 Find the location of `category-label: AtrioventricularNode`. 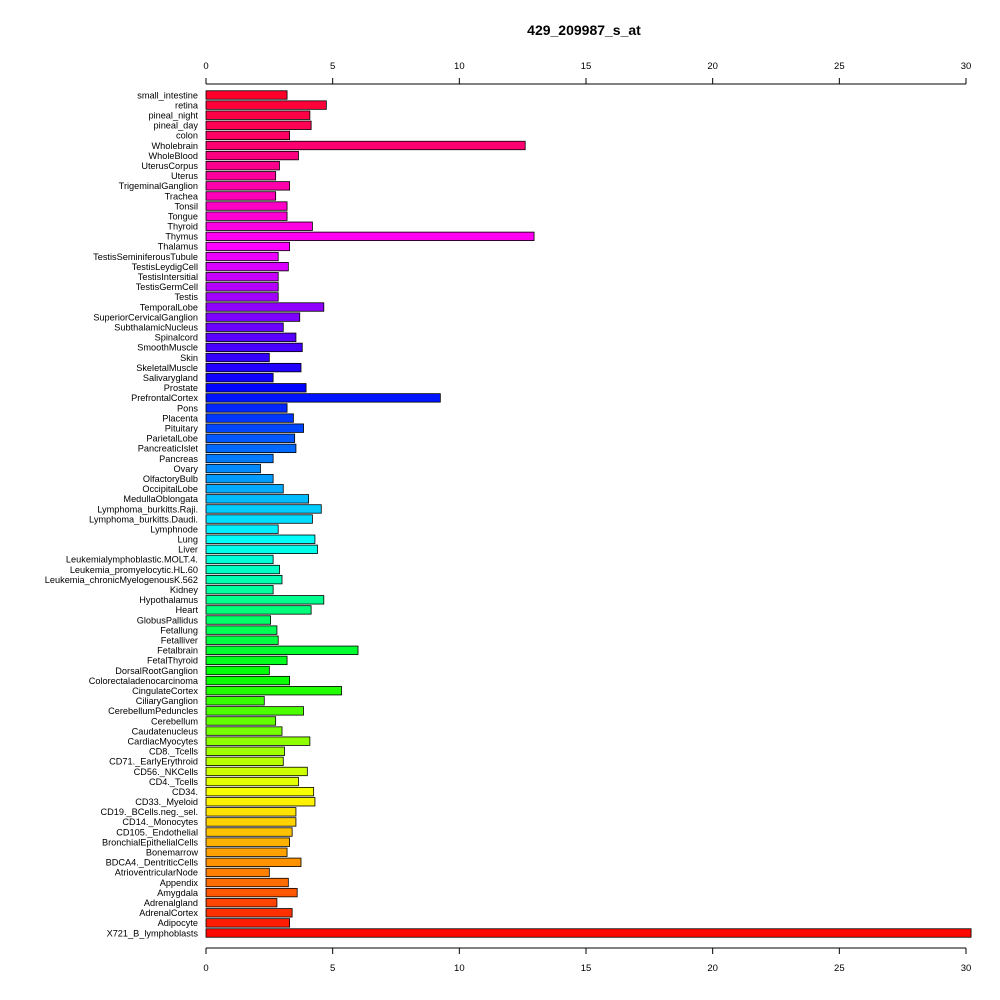

category-label: AtrioventricularNode is located at coordinates (156, 873).